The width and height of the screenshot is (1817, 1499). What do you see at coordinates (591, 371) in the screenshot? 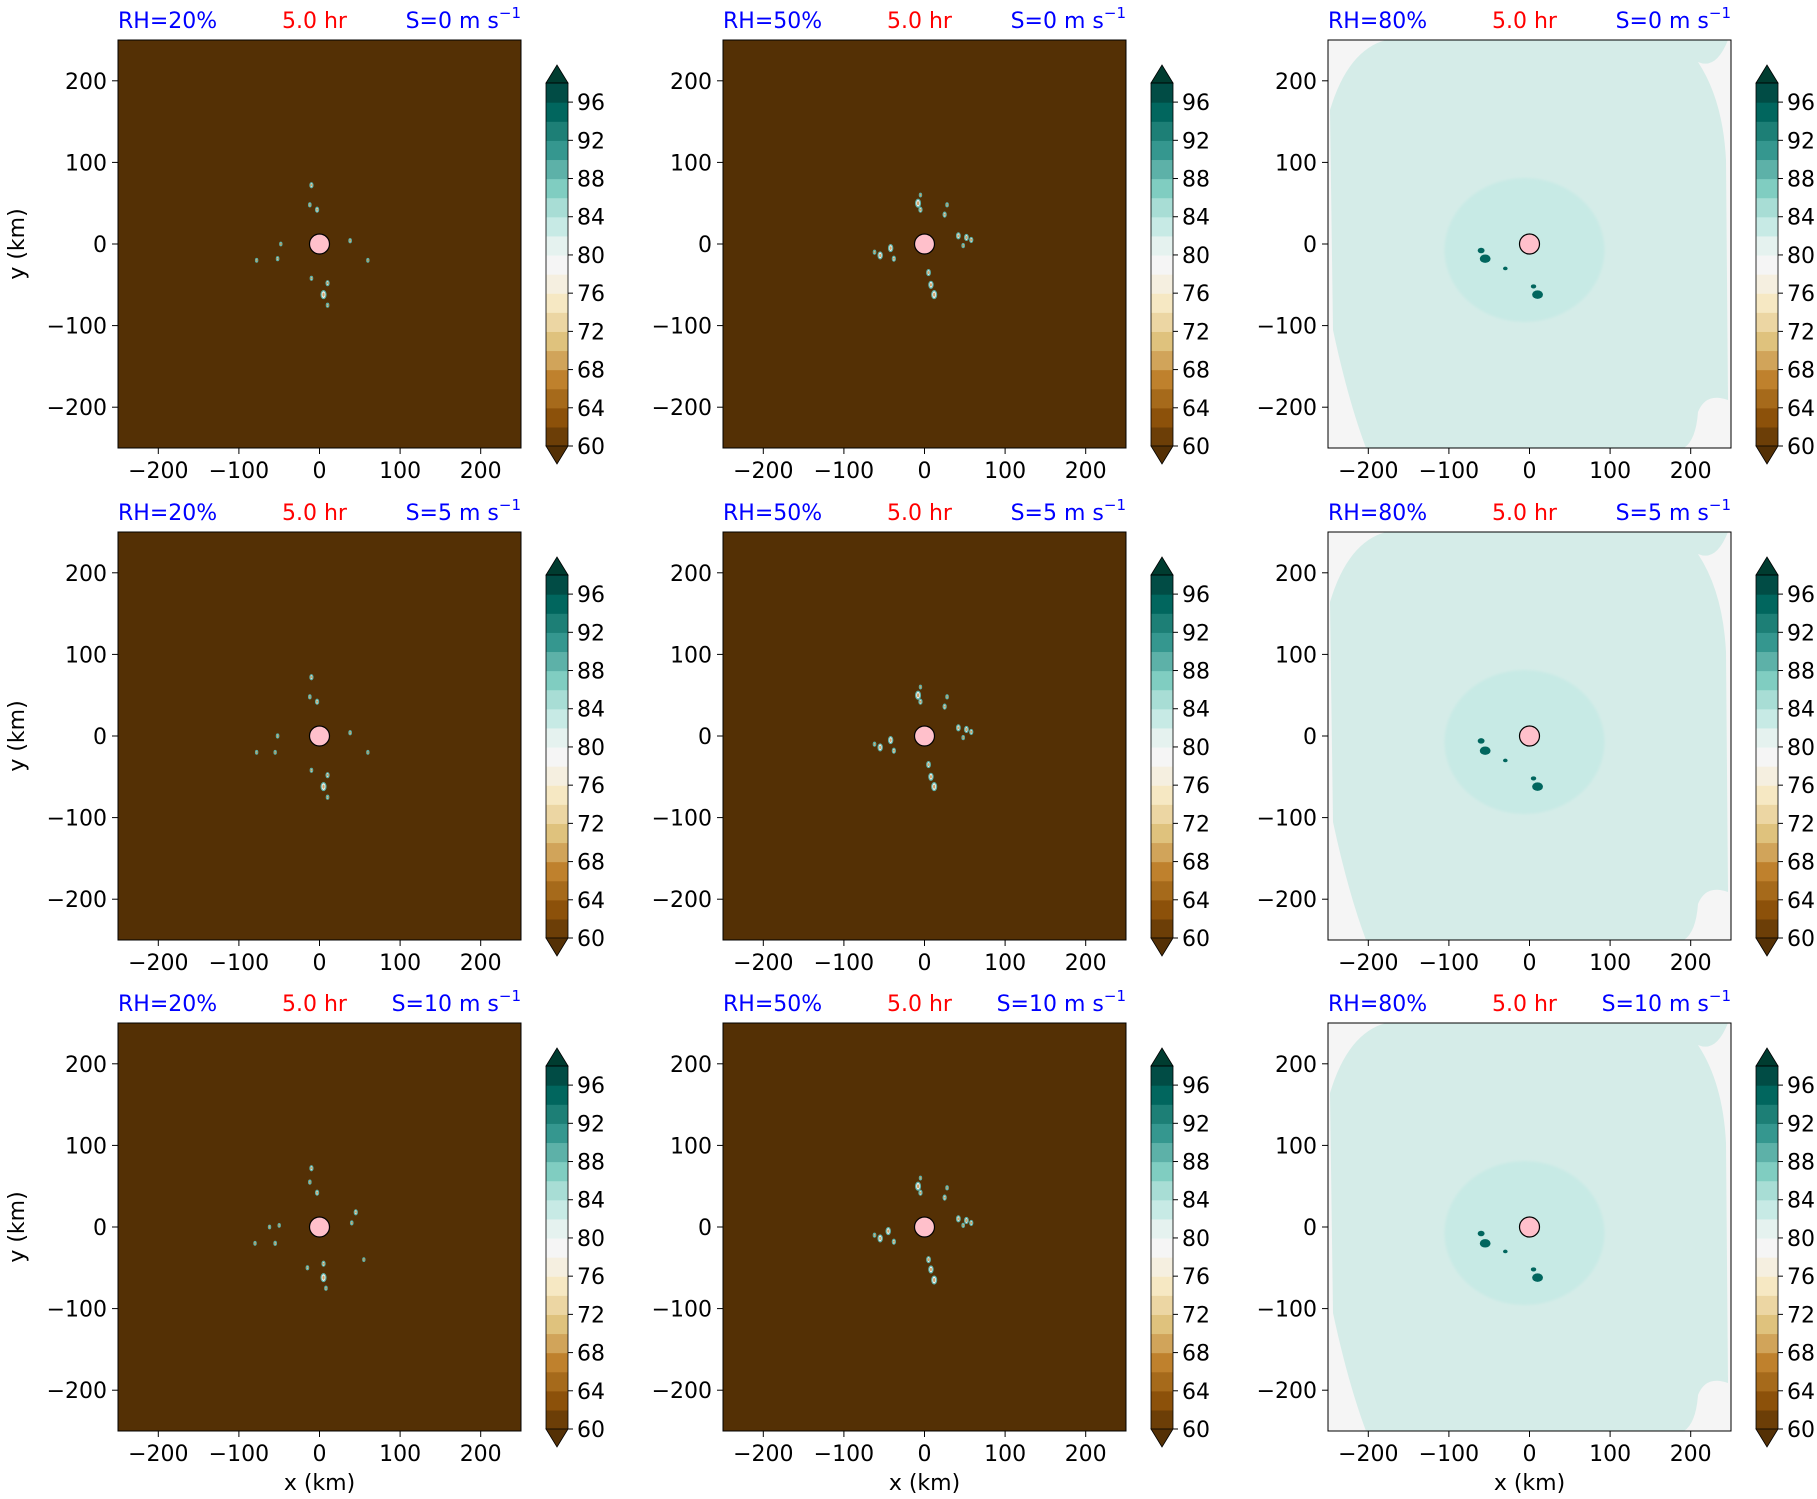
I see `colorbar-tick-label: 68` at bounding box center [591, 371].